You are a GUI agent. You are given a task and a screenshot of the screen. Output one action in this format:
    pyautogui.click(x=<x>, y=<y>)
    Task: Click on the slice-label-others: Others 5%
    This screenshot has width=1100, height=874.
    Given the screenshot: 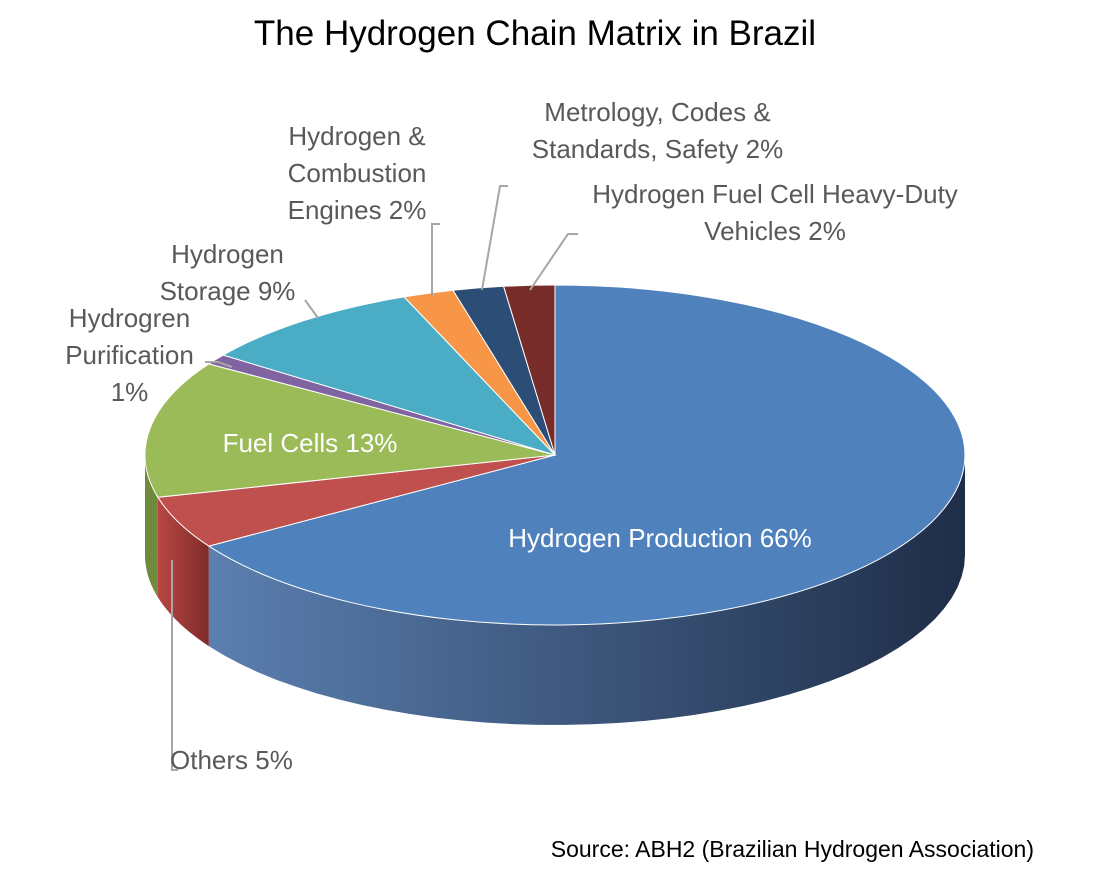 What is the action you would take?
    pyautogui.click(x=231, y=760)
    